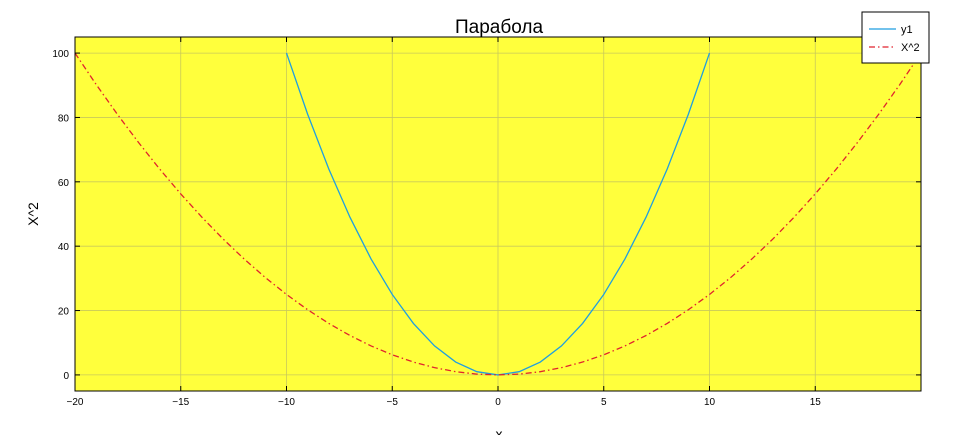  Describe the element at coordinates (907, 30) in the screenshot. I see `legend-label-y1: y1` at that location.